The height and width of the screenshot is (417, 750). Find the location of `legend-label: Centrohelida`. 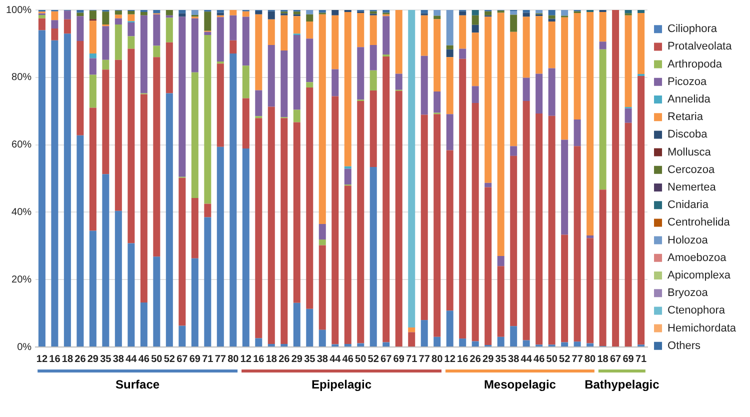

legend-label: Centrohelida is located at coordinates (699, 222).